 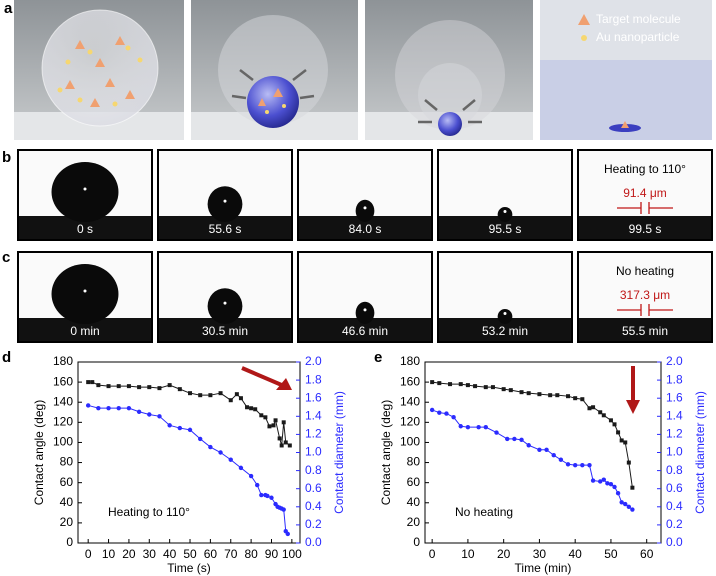 What do you see at coordinates (292, 554) in the screenshot?
I see `x-tick-label: 100` at bounding box center [292, 554].